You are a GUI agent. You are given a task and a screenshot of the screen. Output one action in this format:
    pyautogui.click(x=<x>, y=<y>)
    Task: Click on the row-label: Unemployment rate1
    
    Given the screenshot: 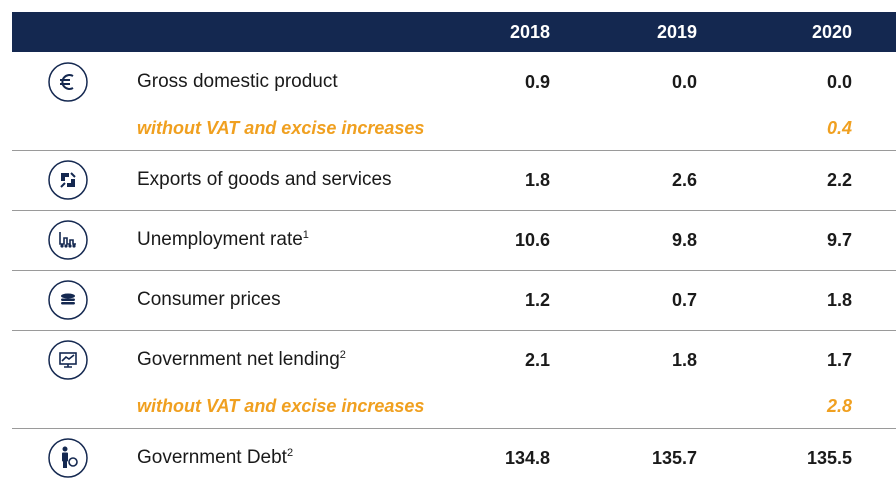 What is the action you would take?
    pyautogui.click(x=223, y=240)
    